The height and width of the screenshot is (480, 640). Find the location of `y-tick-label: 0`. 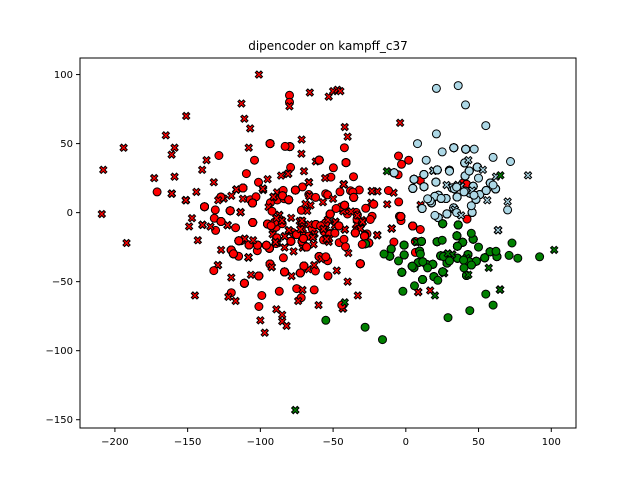

y-tick-label: 0 is located at coordinates (70, 213).